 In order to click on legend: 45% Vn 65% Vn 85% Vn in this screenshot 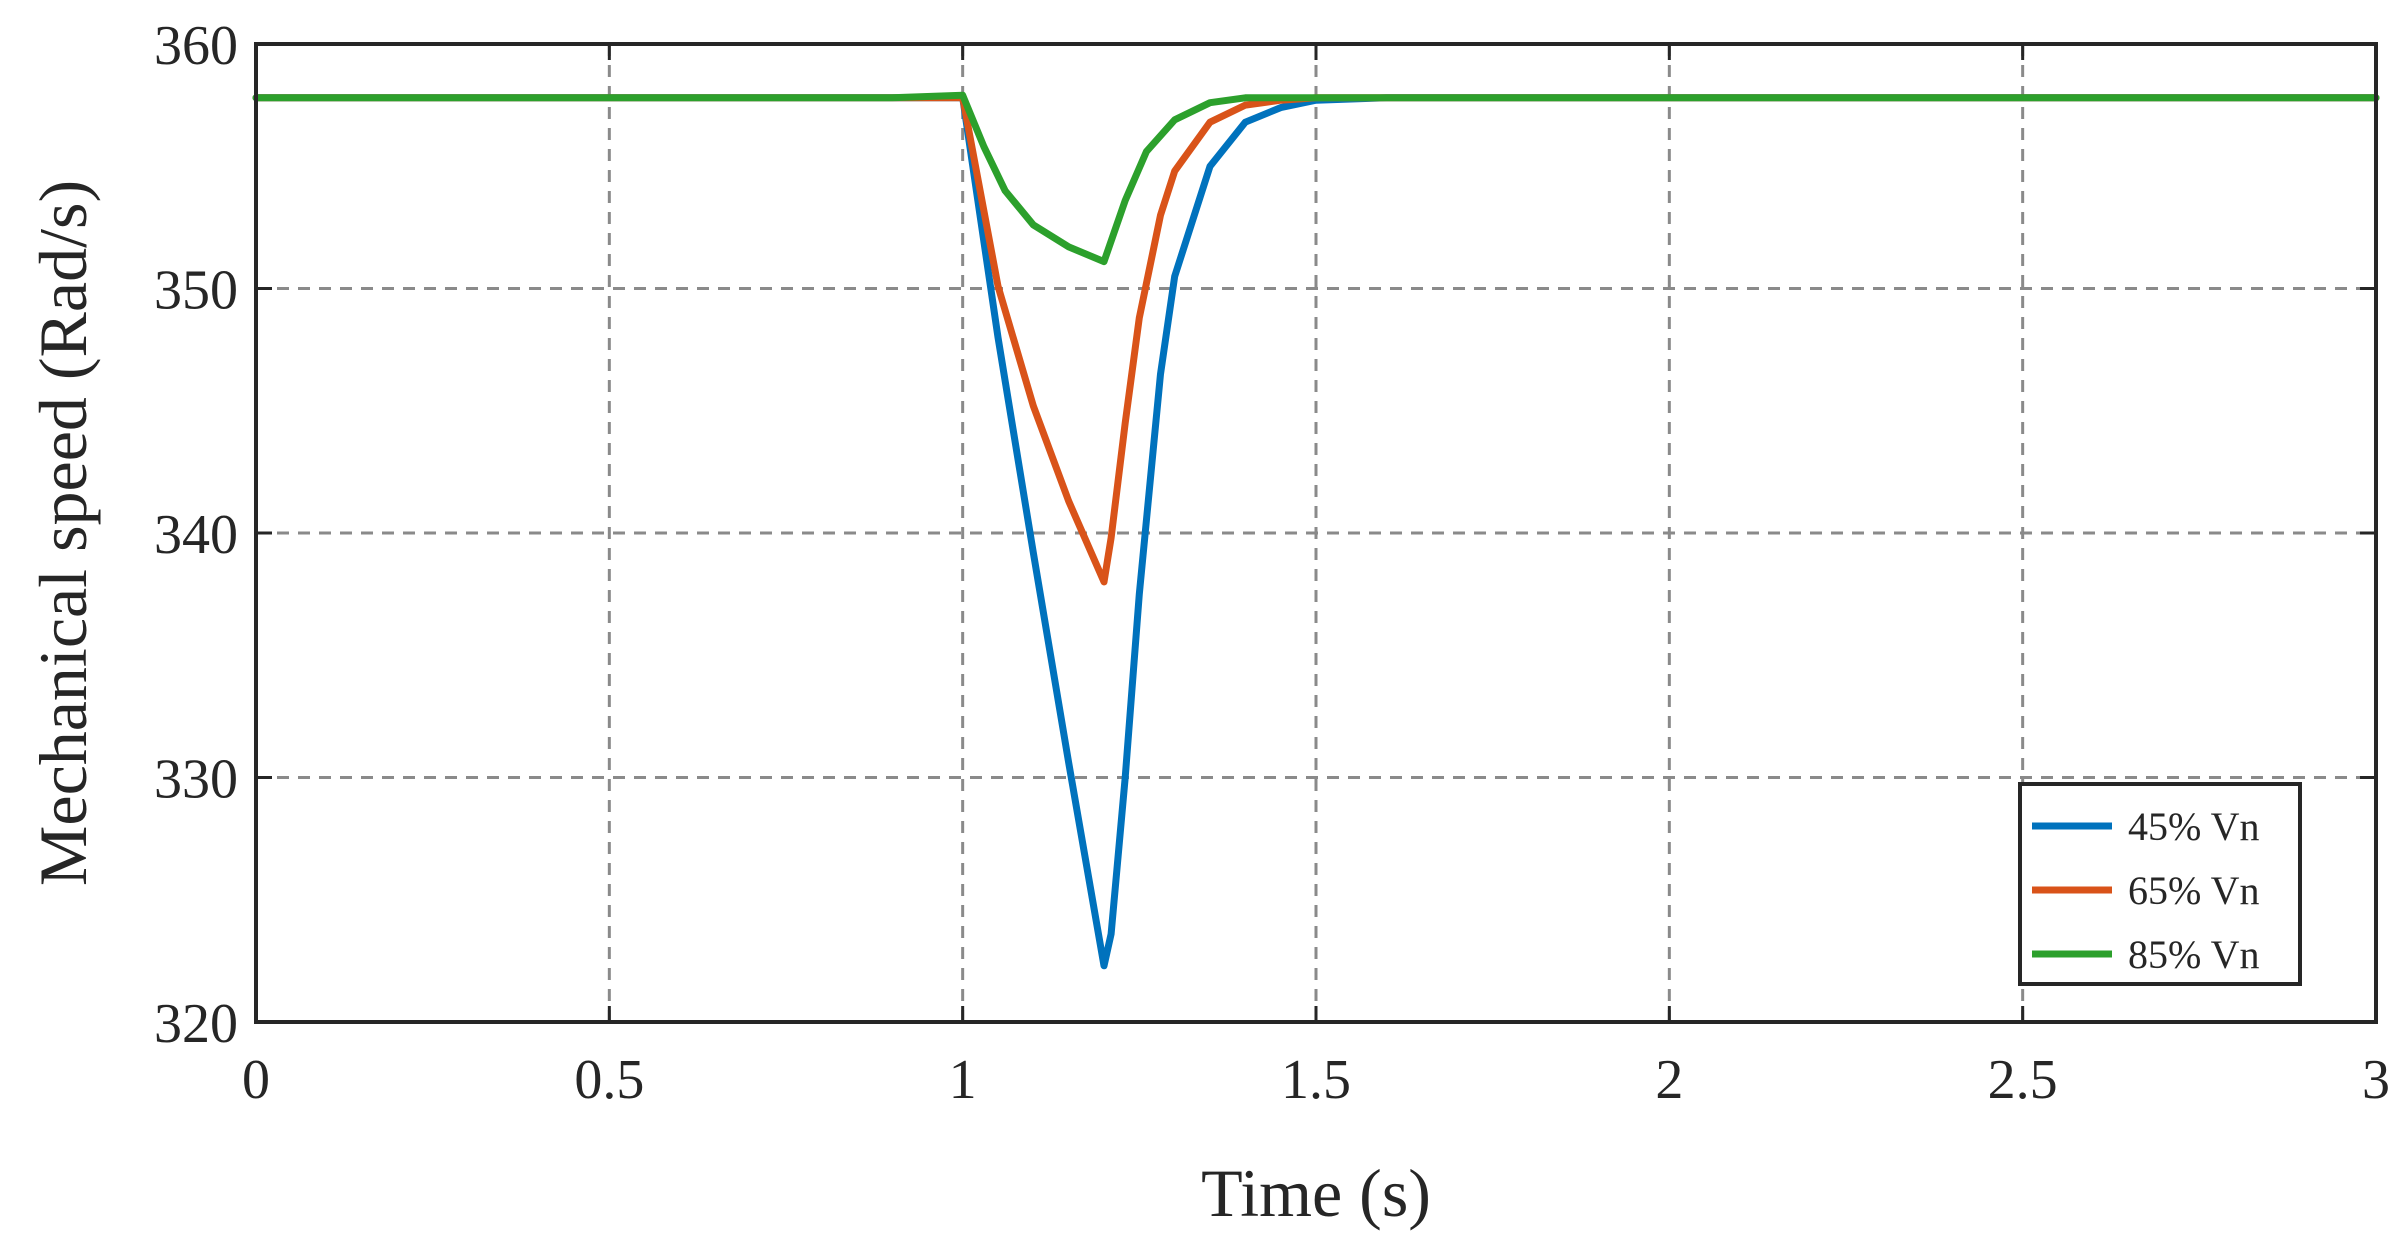, I will do `click(2160, 884)`.